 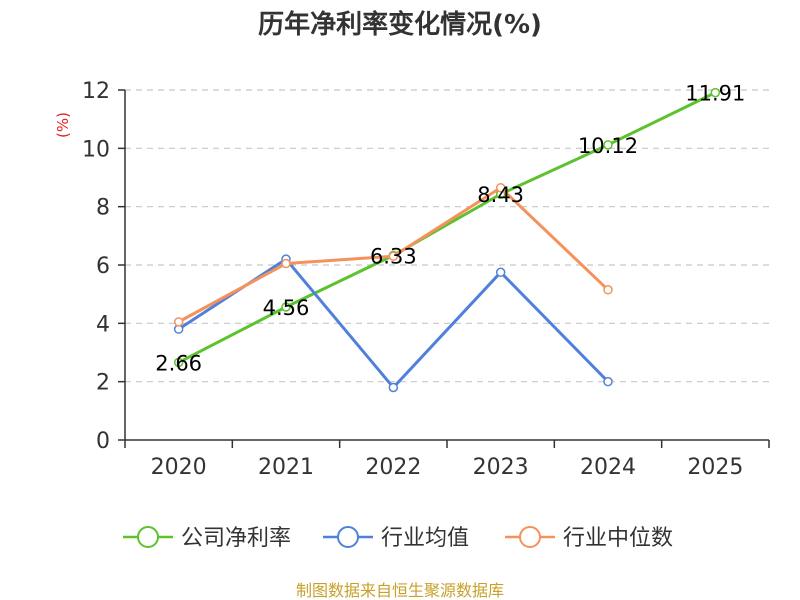 What do you see at coordinates (103, 324) in the screenshot?
I see `y-tick-label: 4` at bounding box center [103, 324].